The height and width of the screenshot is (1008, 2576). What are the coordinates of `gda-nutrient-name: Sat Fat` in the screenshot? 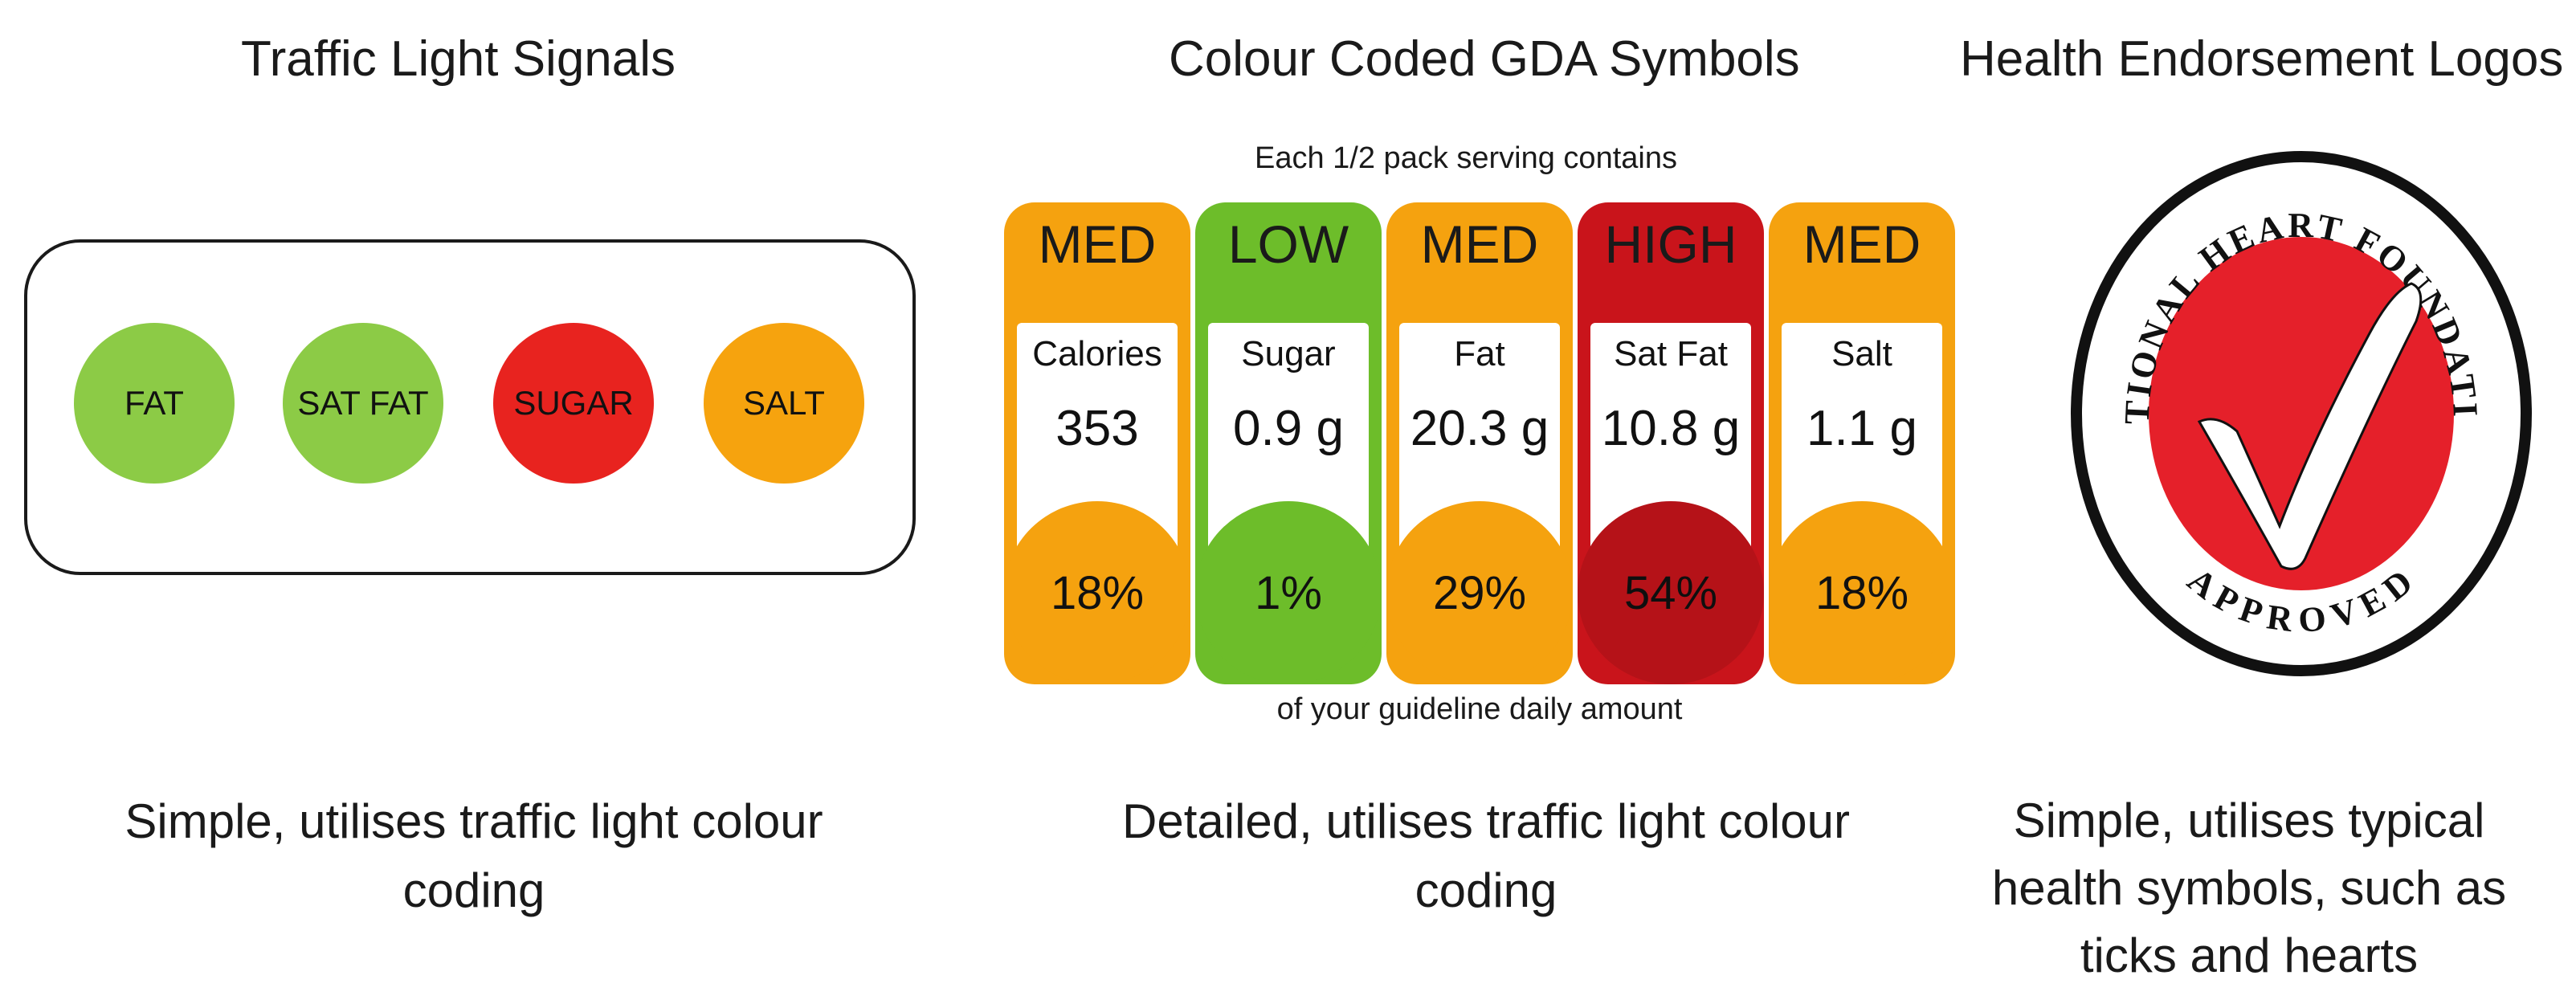 It's located at (1671, 353).